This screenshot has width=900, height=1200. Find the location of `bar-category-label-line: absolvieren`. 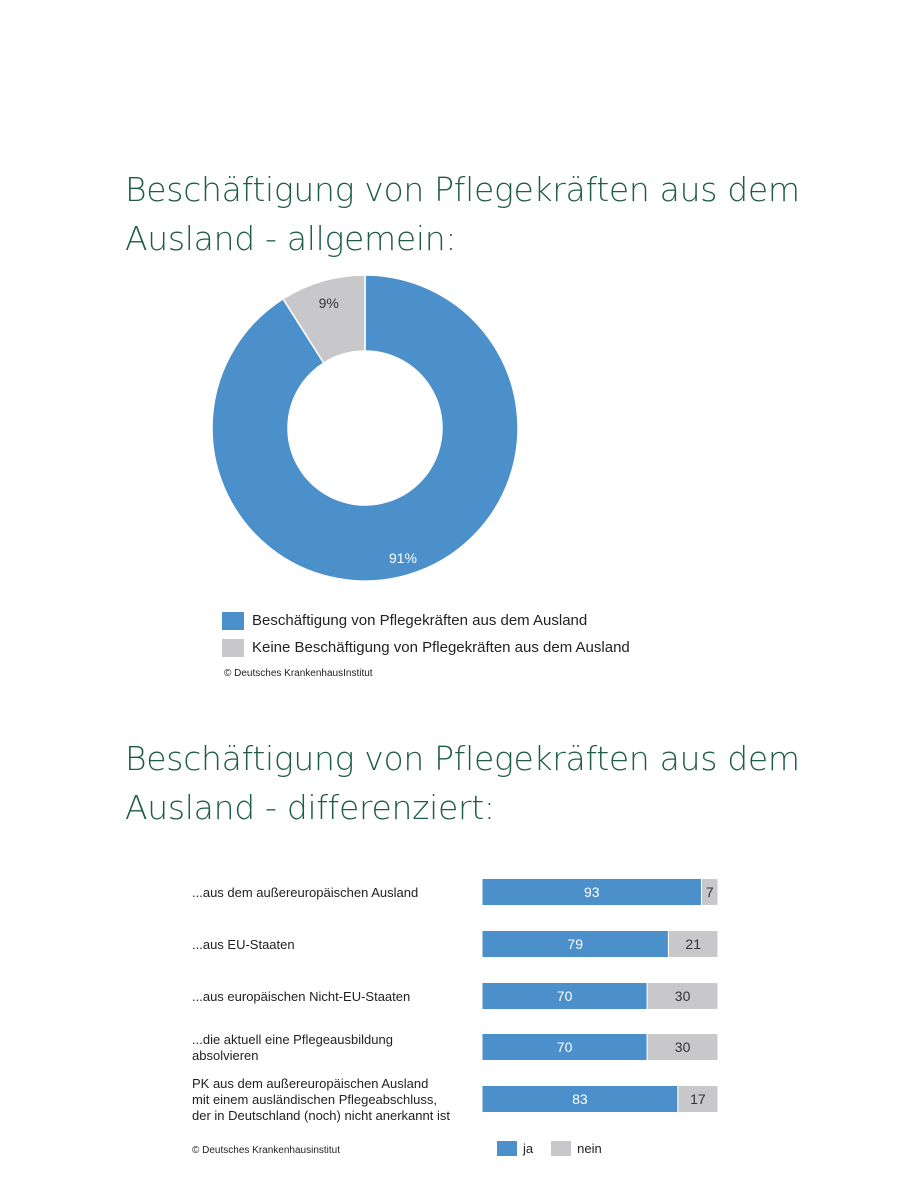

bar-category-label-line: absolvieren is located at coordinates (225, 1055).